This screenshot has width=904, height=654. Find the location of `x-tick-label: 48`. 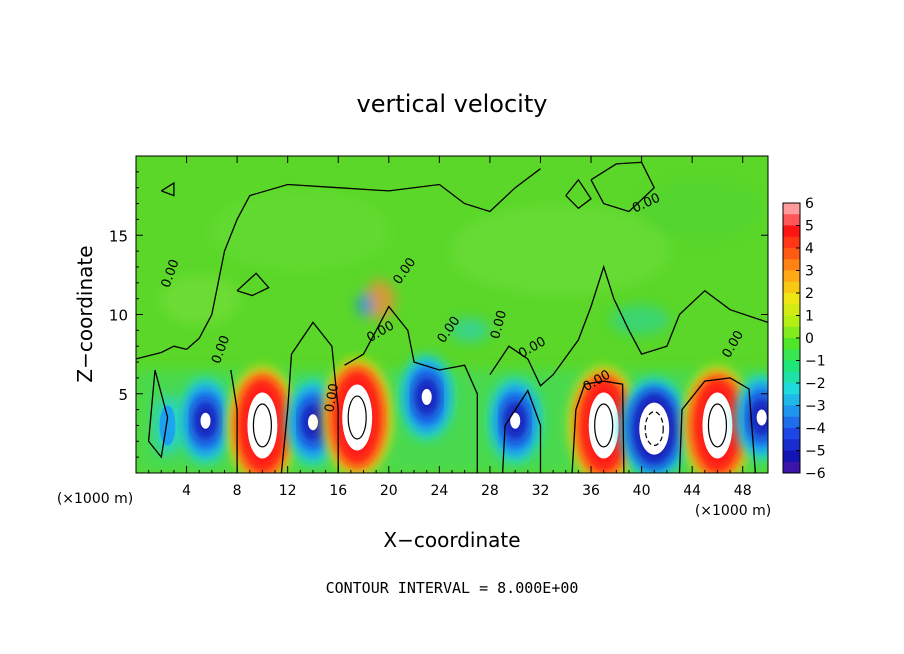

x-tick-label: 48 is located at coordinates (743, 491).